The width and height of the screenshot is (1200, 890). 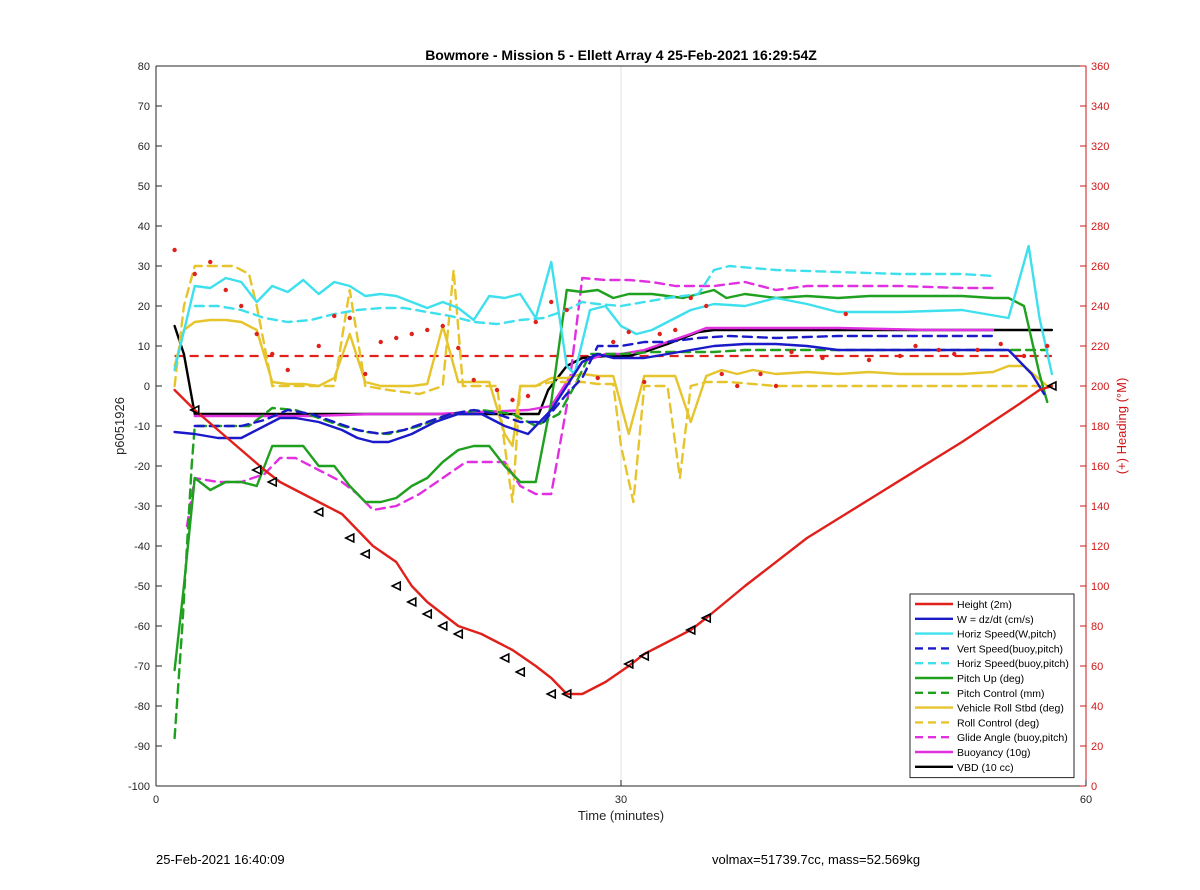 I want to click on y2-axis-label: (+) Heading (°M), so click(x=1121, y=426).